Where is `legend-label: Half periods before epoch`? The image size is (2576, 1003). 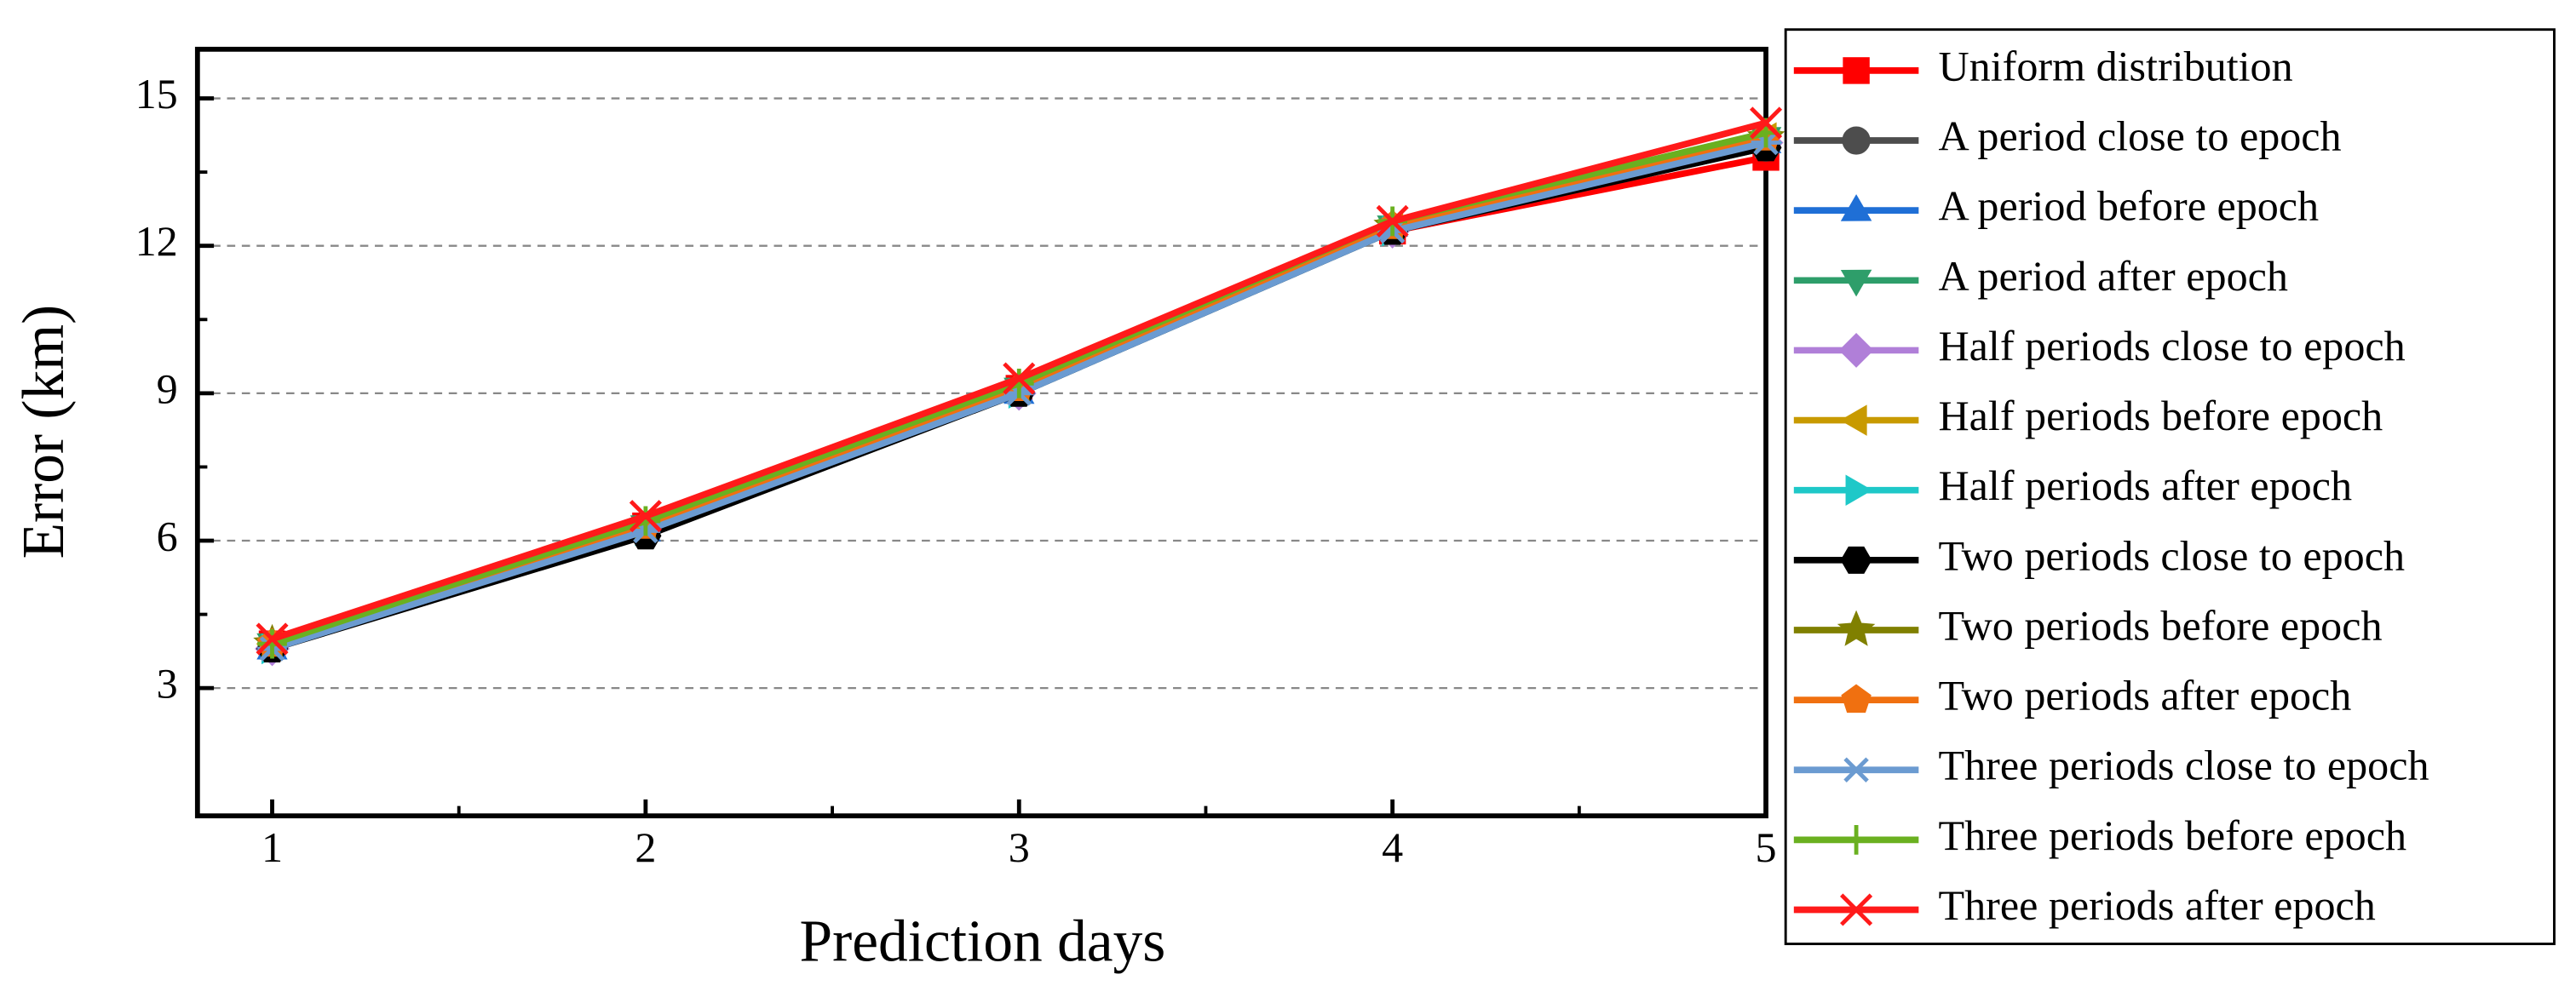 legend-label: Half periods before epoch is located at coordinates (2161, 415).